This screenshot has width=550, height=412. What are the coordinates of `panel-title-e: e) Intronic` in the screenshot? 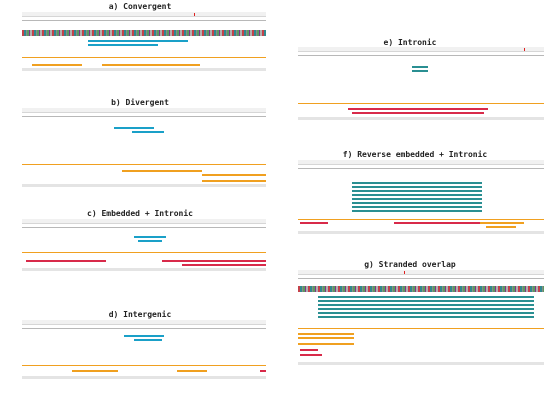 It's located at (410, 42).